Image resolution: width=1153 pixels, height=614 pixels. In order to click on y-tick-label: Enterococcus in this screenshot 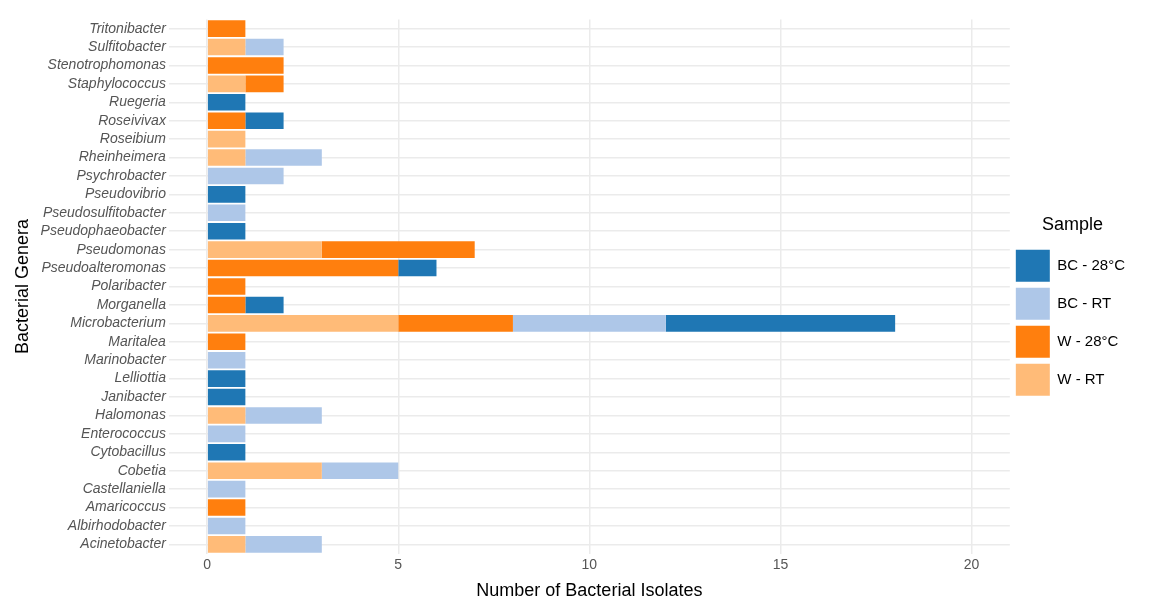, I will do `click(123, 432)`.